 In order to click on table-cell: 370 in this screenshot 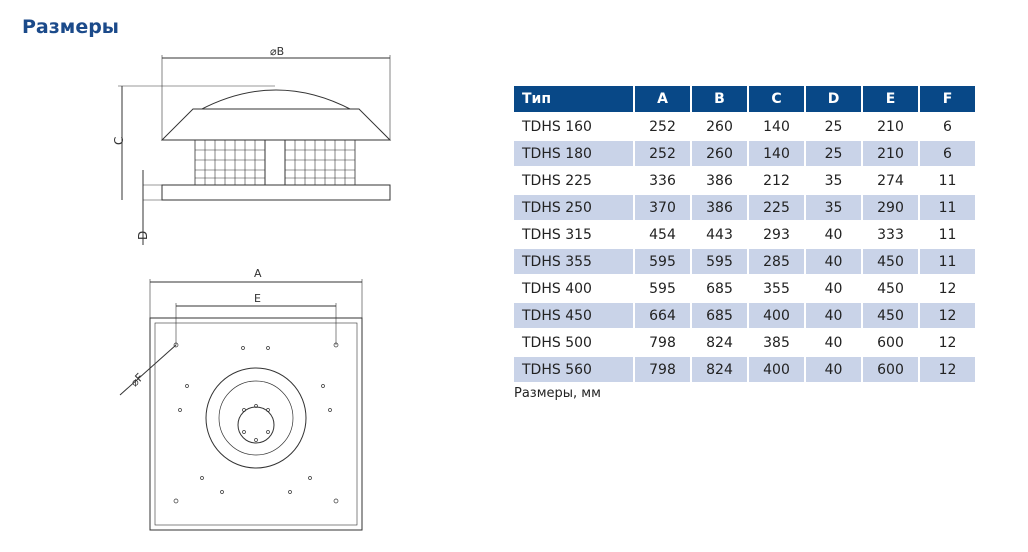, I will do `click(662, 207)`.